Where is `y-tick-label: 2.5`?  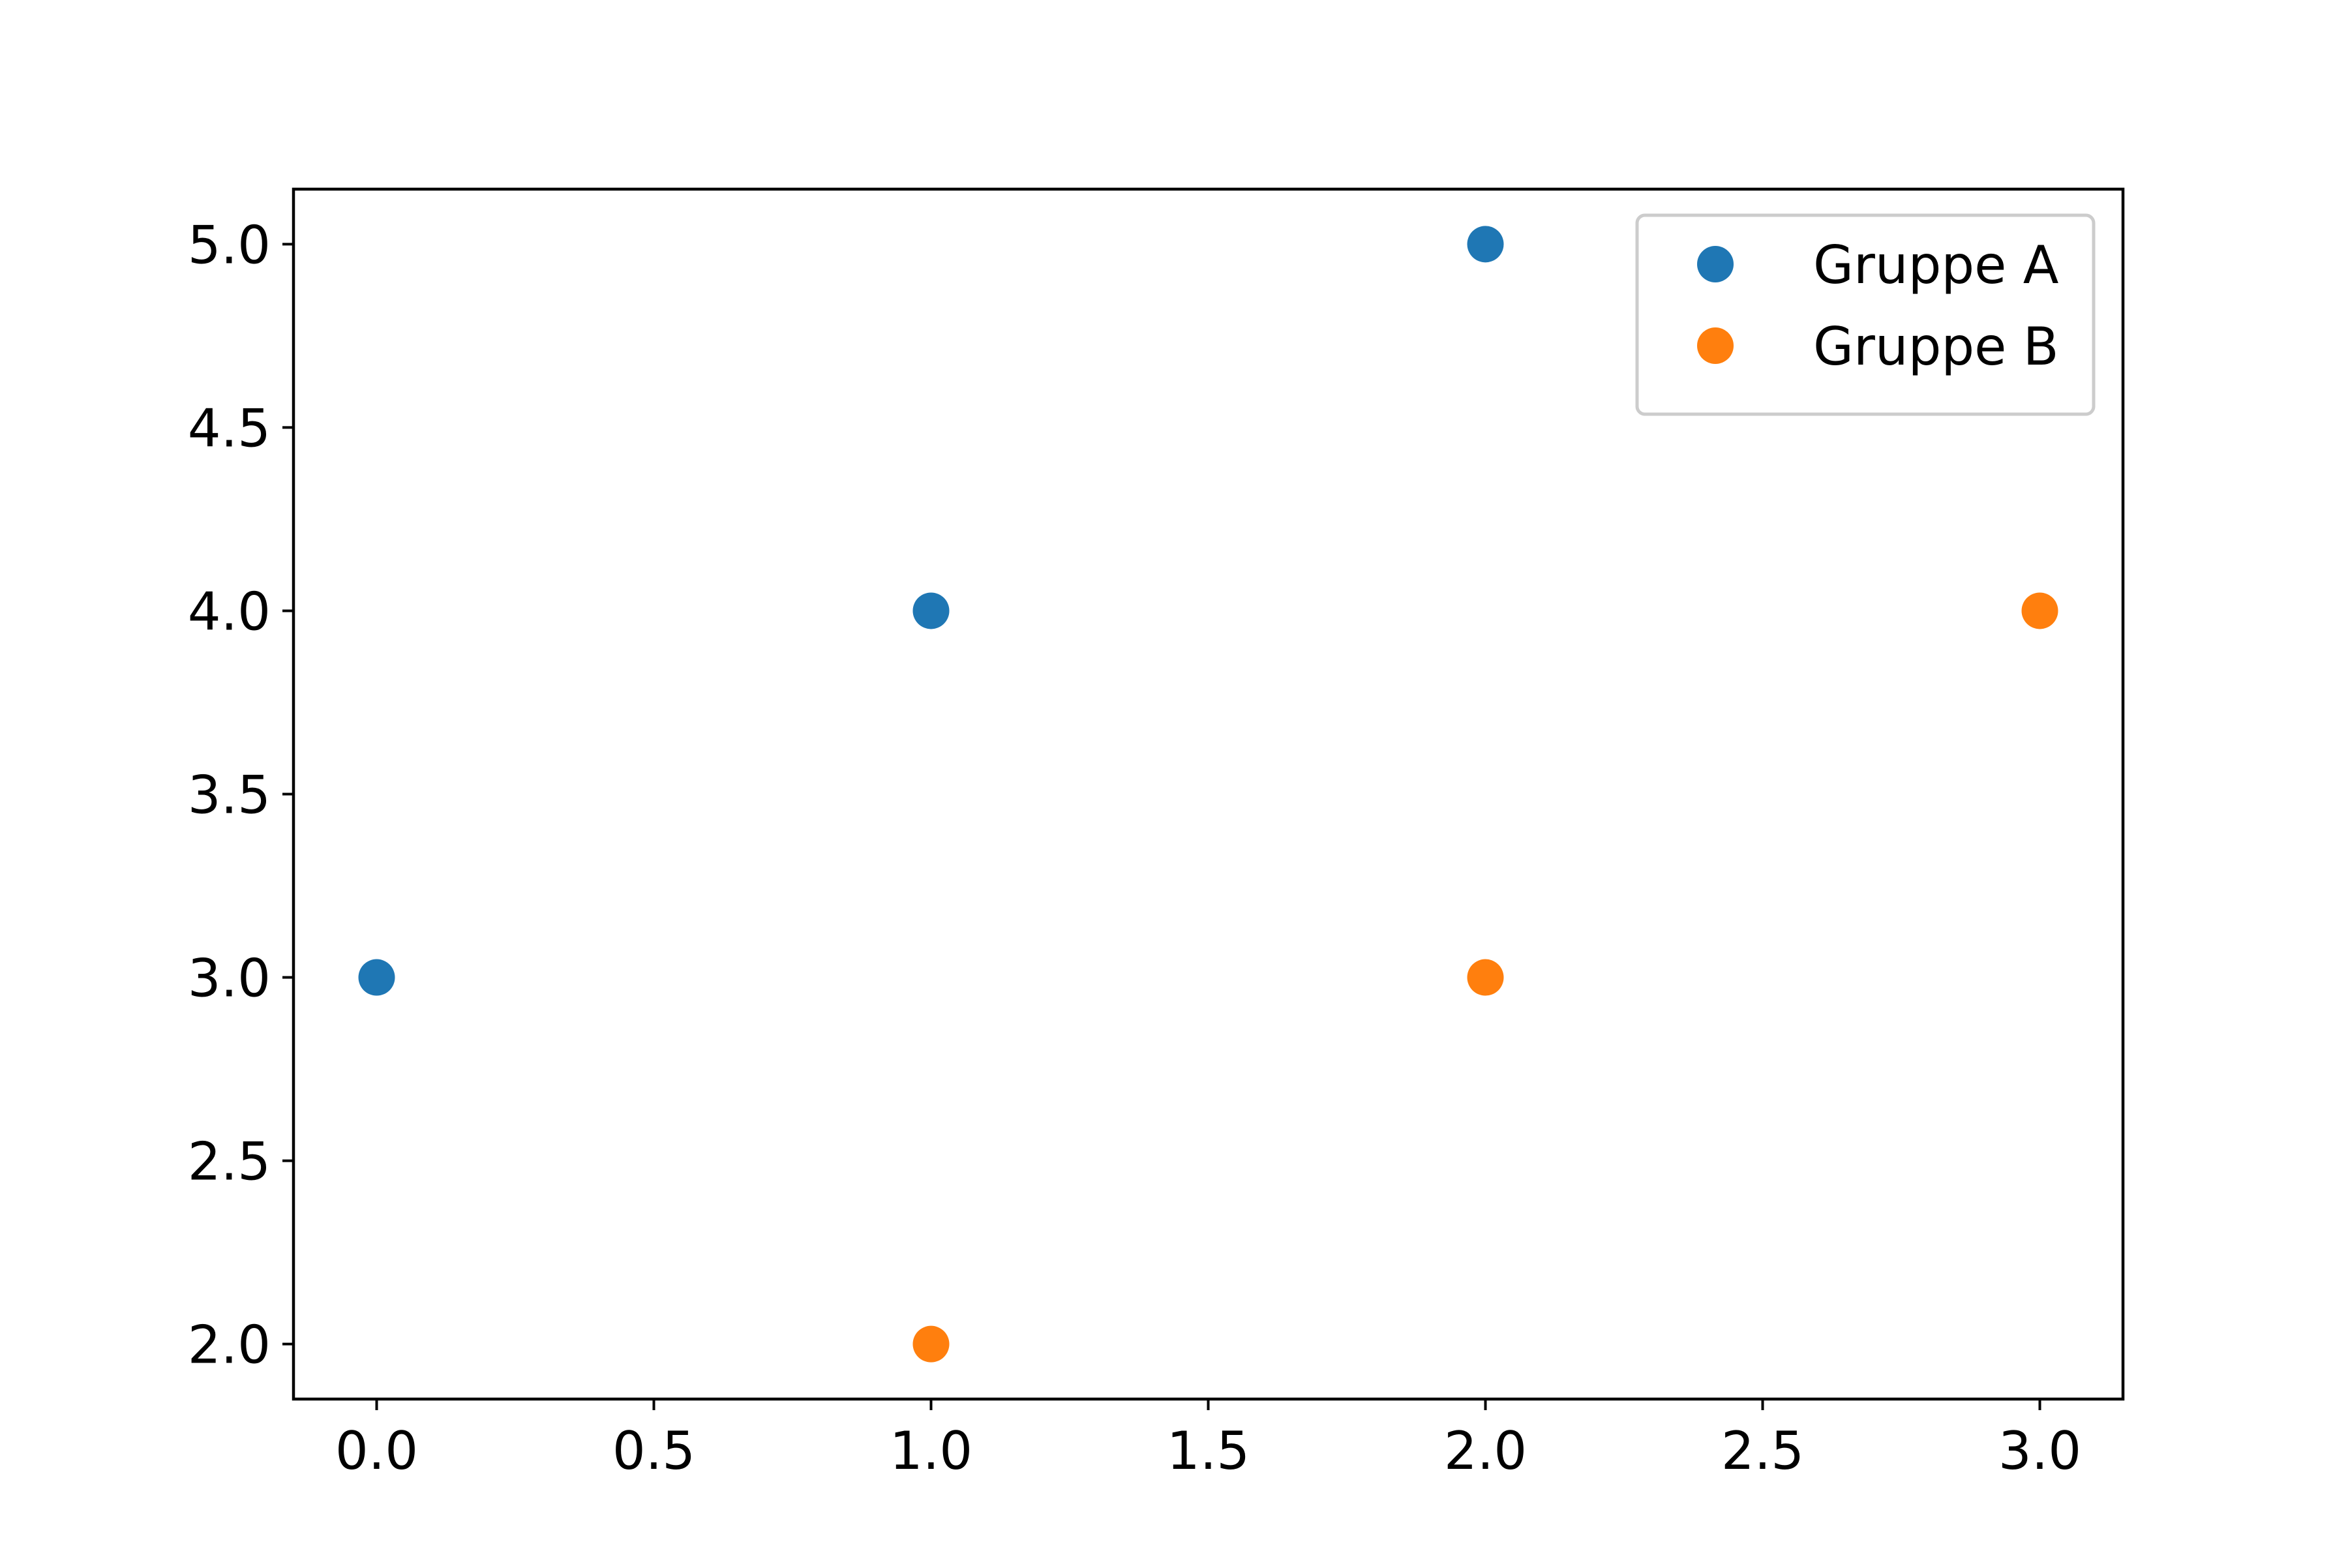
y-tick-label: 2.5 is located at coordinates (230, 1162).